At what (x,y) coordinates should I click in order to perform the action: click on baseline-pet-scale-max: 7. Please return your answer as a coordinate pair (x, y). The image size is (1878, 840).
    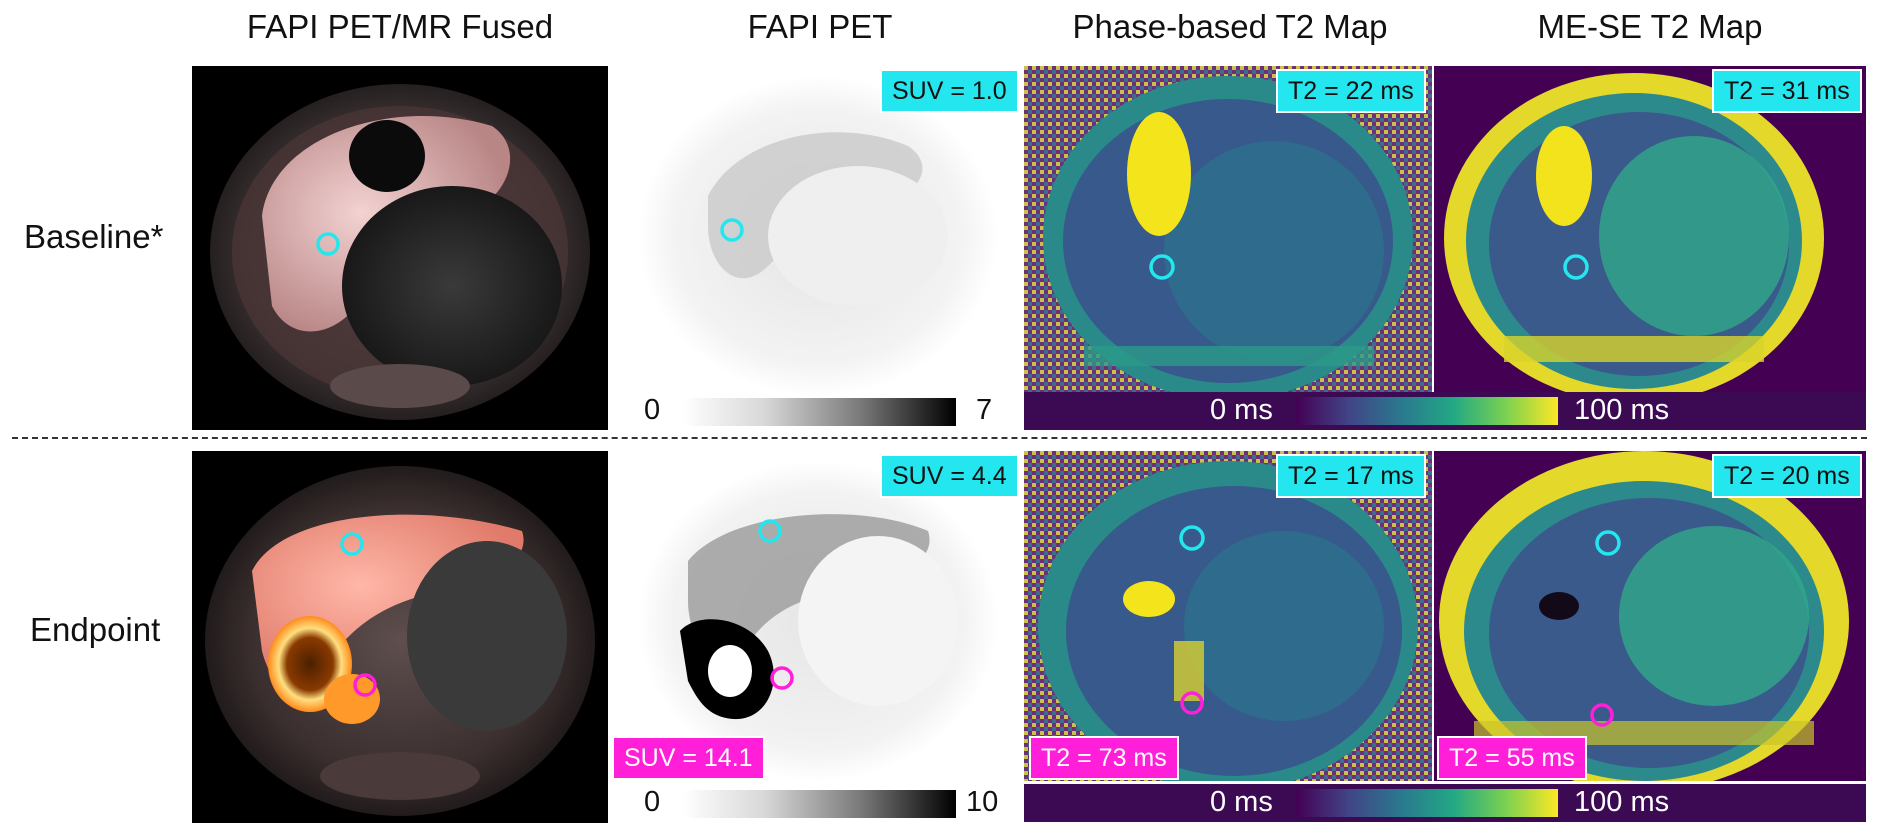
    Looking at the image, I should click on (984, 410).